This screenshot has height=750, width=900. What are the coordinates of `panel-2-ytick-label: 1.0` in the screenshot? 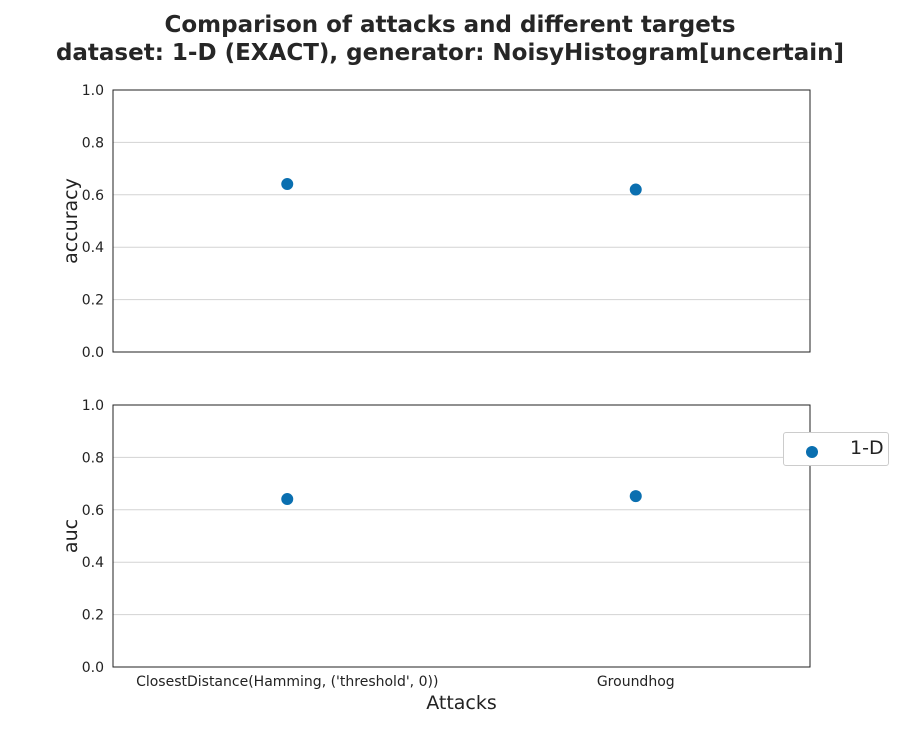 It's located at (93, 406).